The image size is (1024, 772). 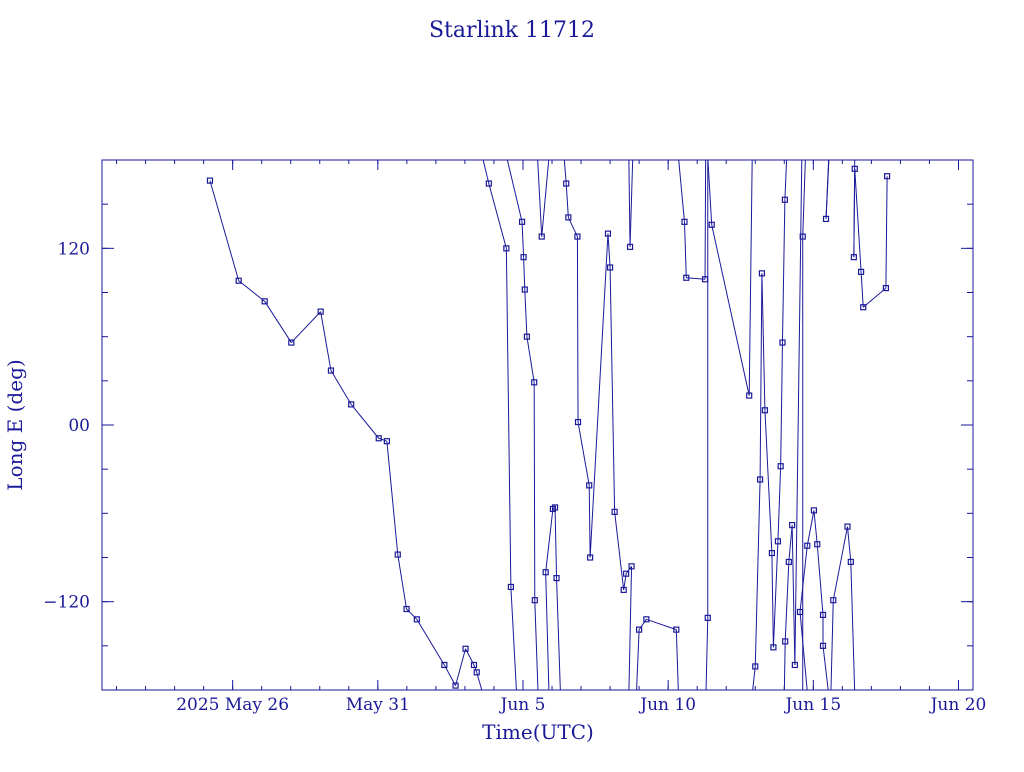 I want to click on x-tick-label: Jun 10, so click(x=667, y=705).